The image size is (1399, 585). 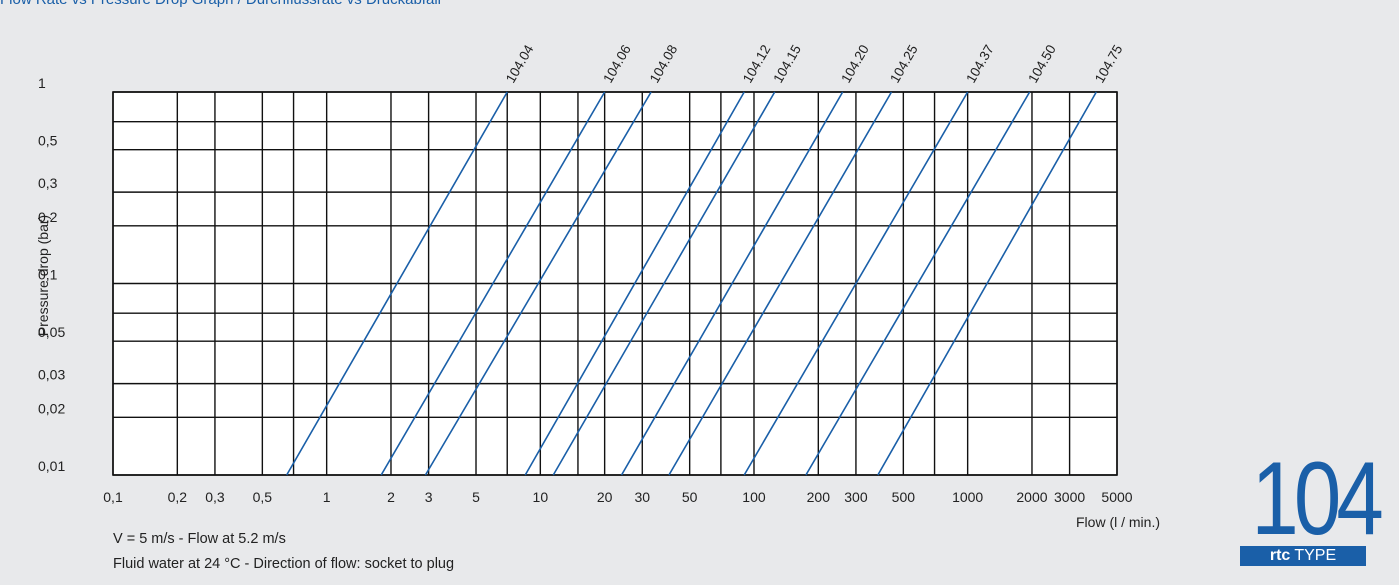 What do you see at coordinates (429, 497) in the screenshot?
I see `x-tick-label: 3` at bounding box center [429, 497].